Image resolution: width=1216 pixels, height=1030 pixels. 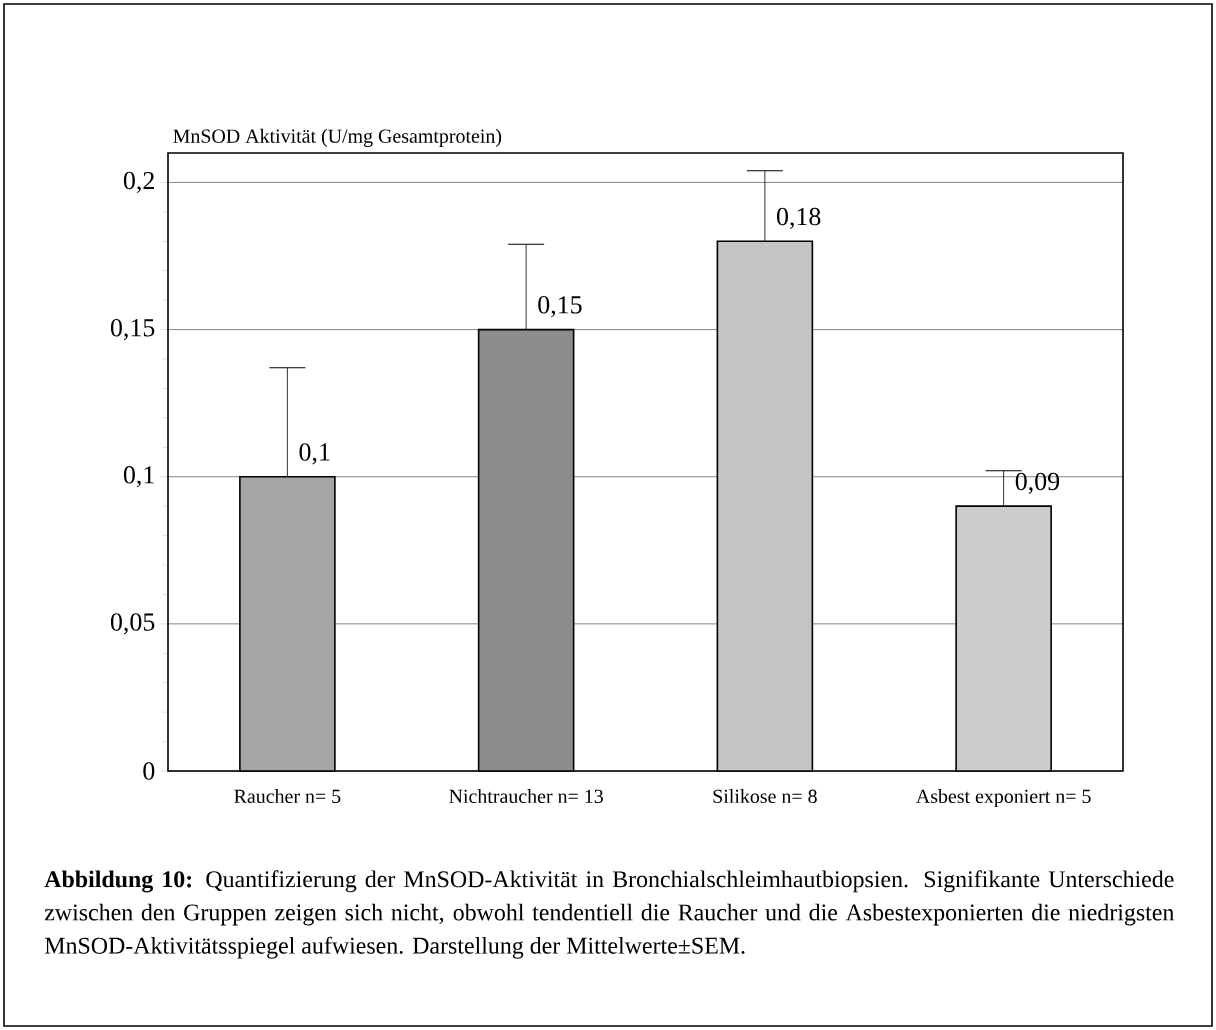 I want to click on data-label: 0,15, so click(x=560, y=307).